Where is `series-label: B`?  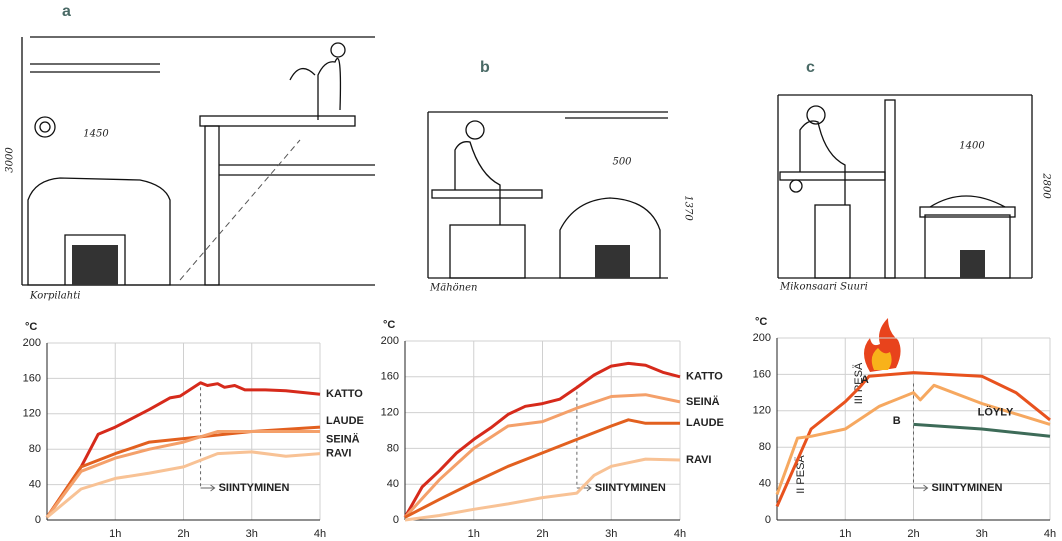 series-label: B is located at coordinates (897, 421).